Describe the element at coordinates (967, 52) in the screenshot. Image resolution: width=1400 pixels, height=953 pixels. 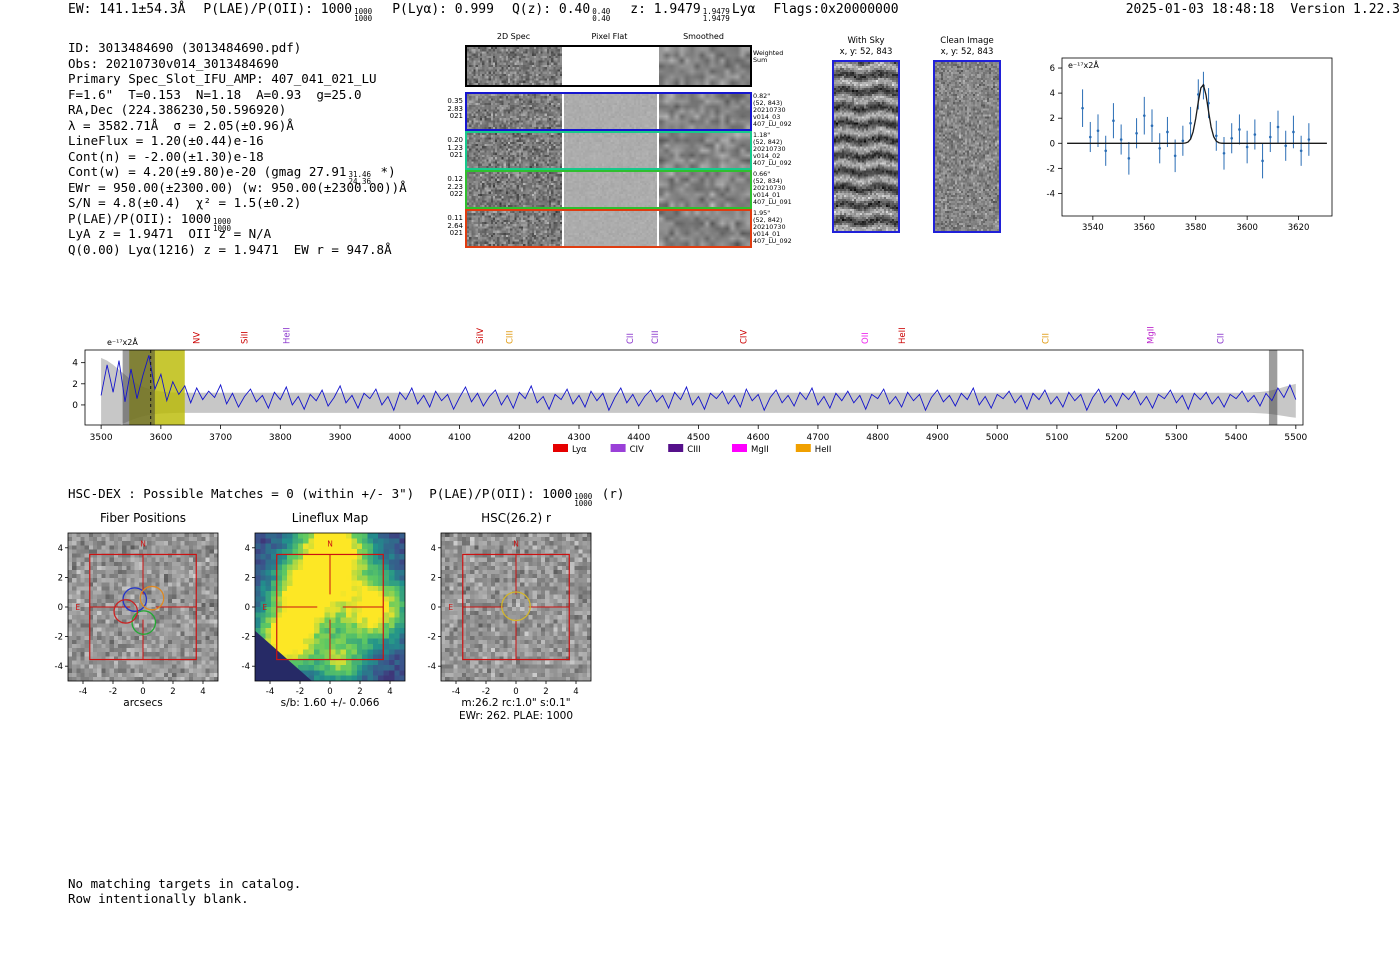
I see `clean-image-xy: x, y: 52, 843` at that location.